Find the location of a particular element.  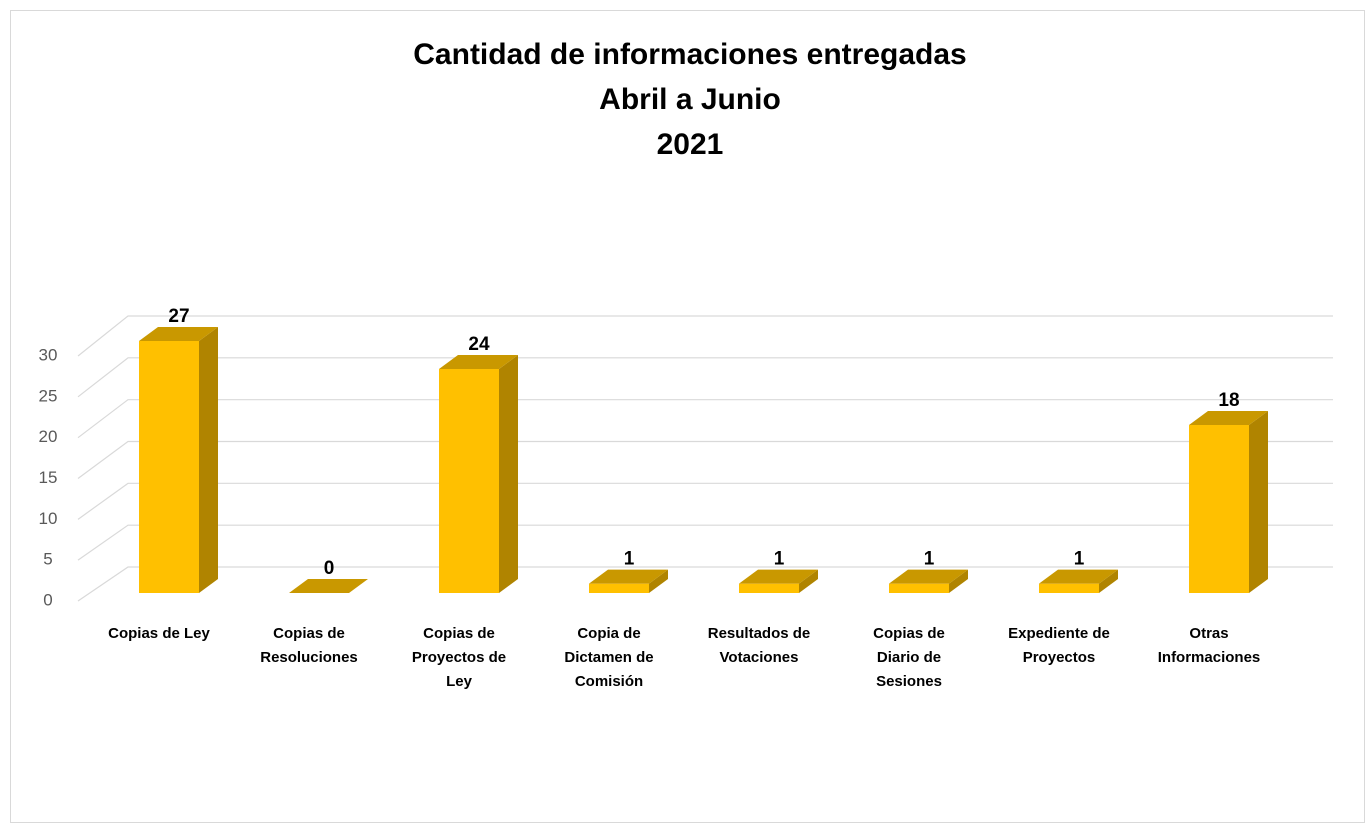

y-tick-label: 25 is located at coordinates (48, 395).